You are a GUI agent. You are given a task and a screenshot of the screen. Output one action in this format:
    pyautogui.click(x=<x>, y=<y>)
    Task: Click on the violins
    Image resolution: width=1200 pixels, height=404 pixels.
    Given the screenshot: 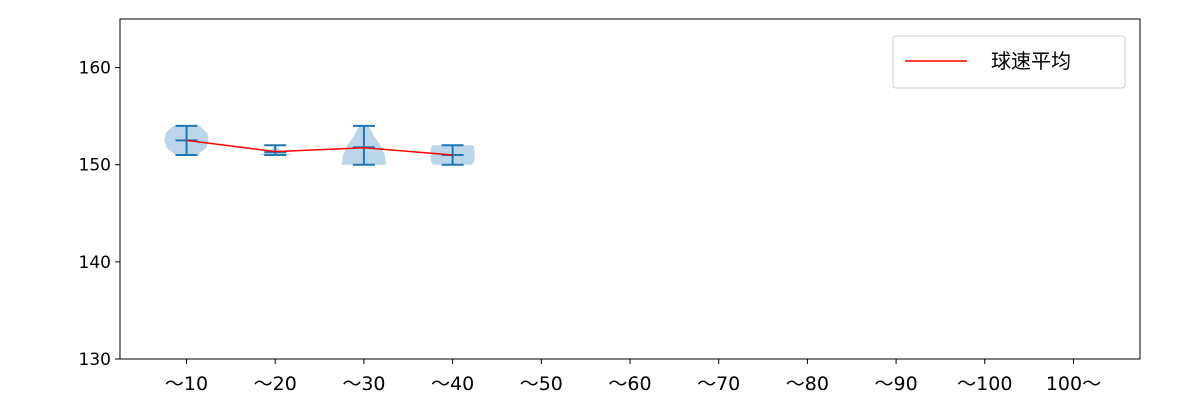 What is the action you would take?
    pyautogui.click(x=319, y=145)
    